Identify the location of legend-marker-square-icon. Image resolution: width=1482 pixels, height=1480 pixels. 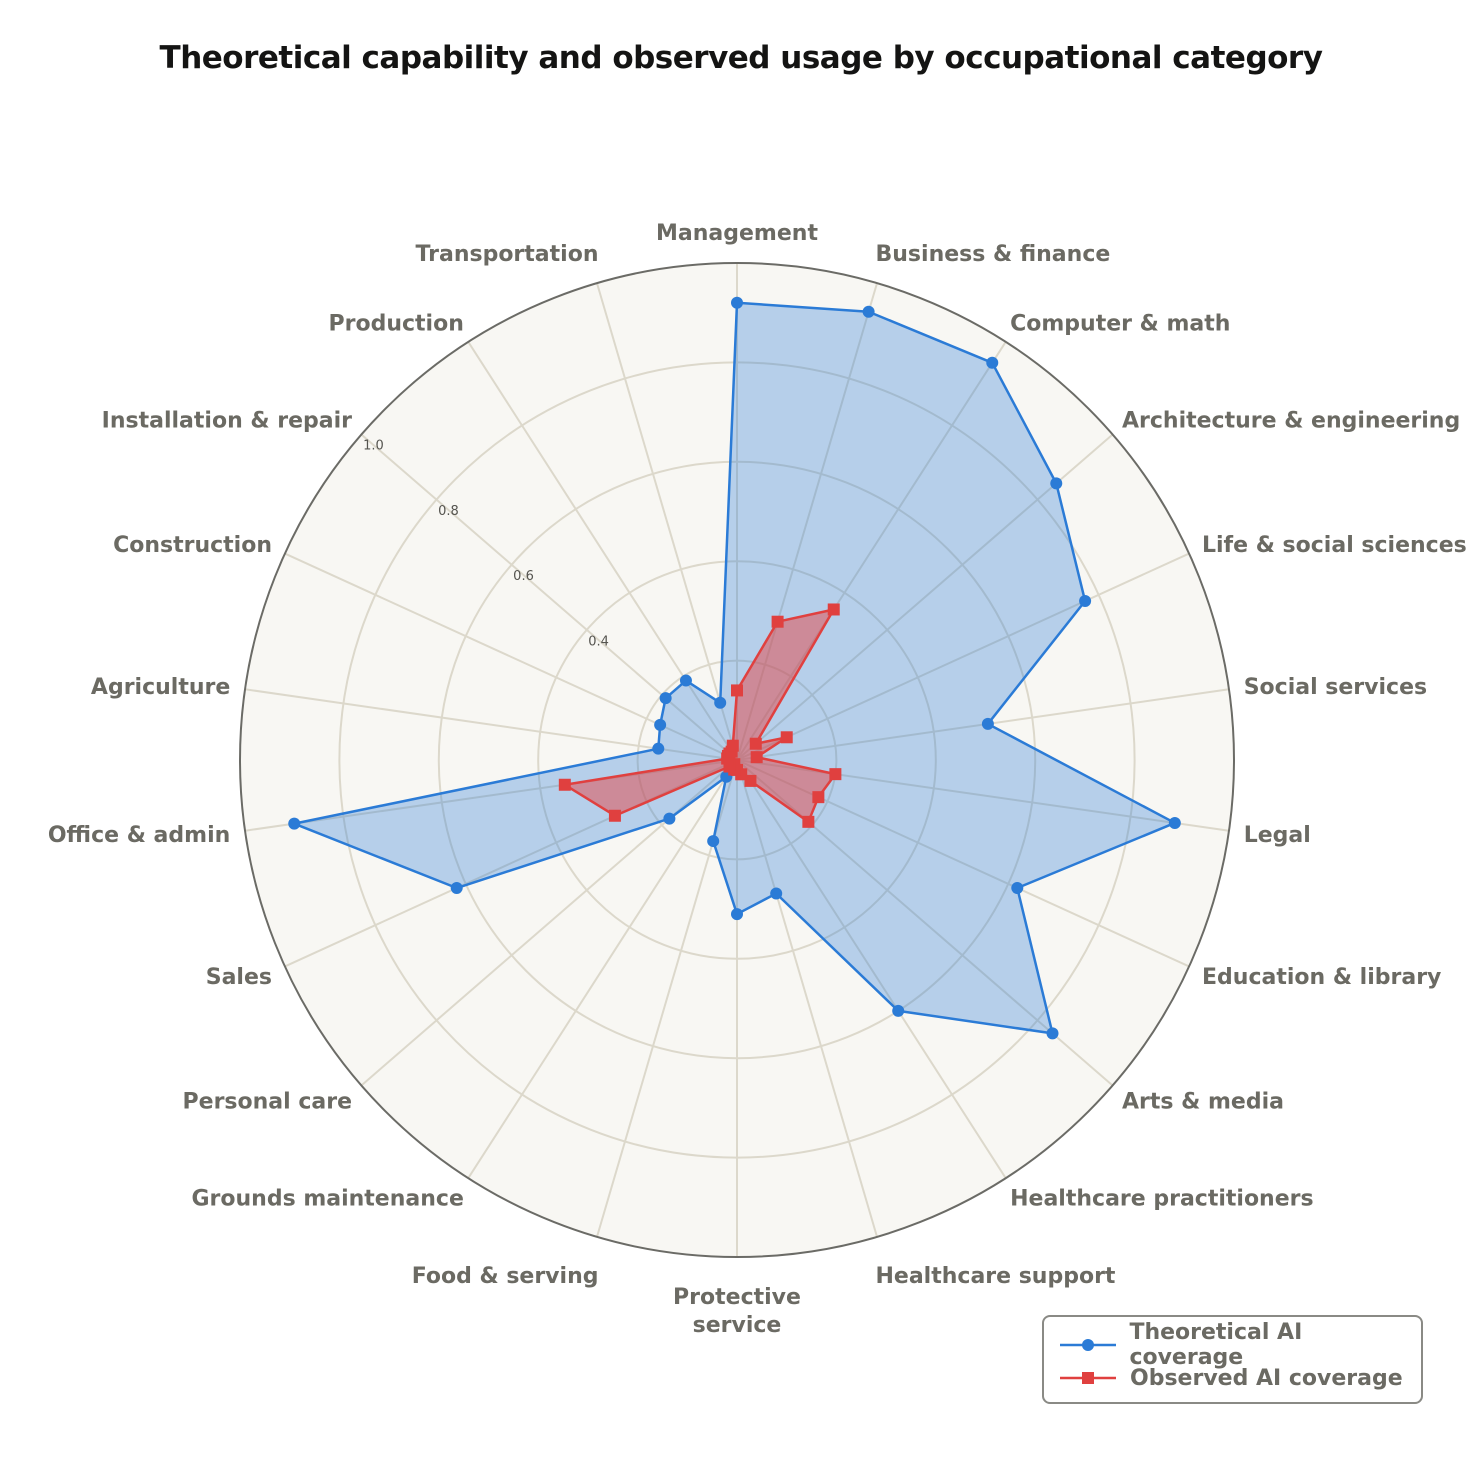
(1088, 1378).